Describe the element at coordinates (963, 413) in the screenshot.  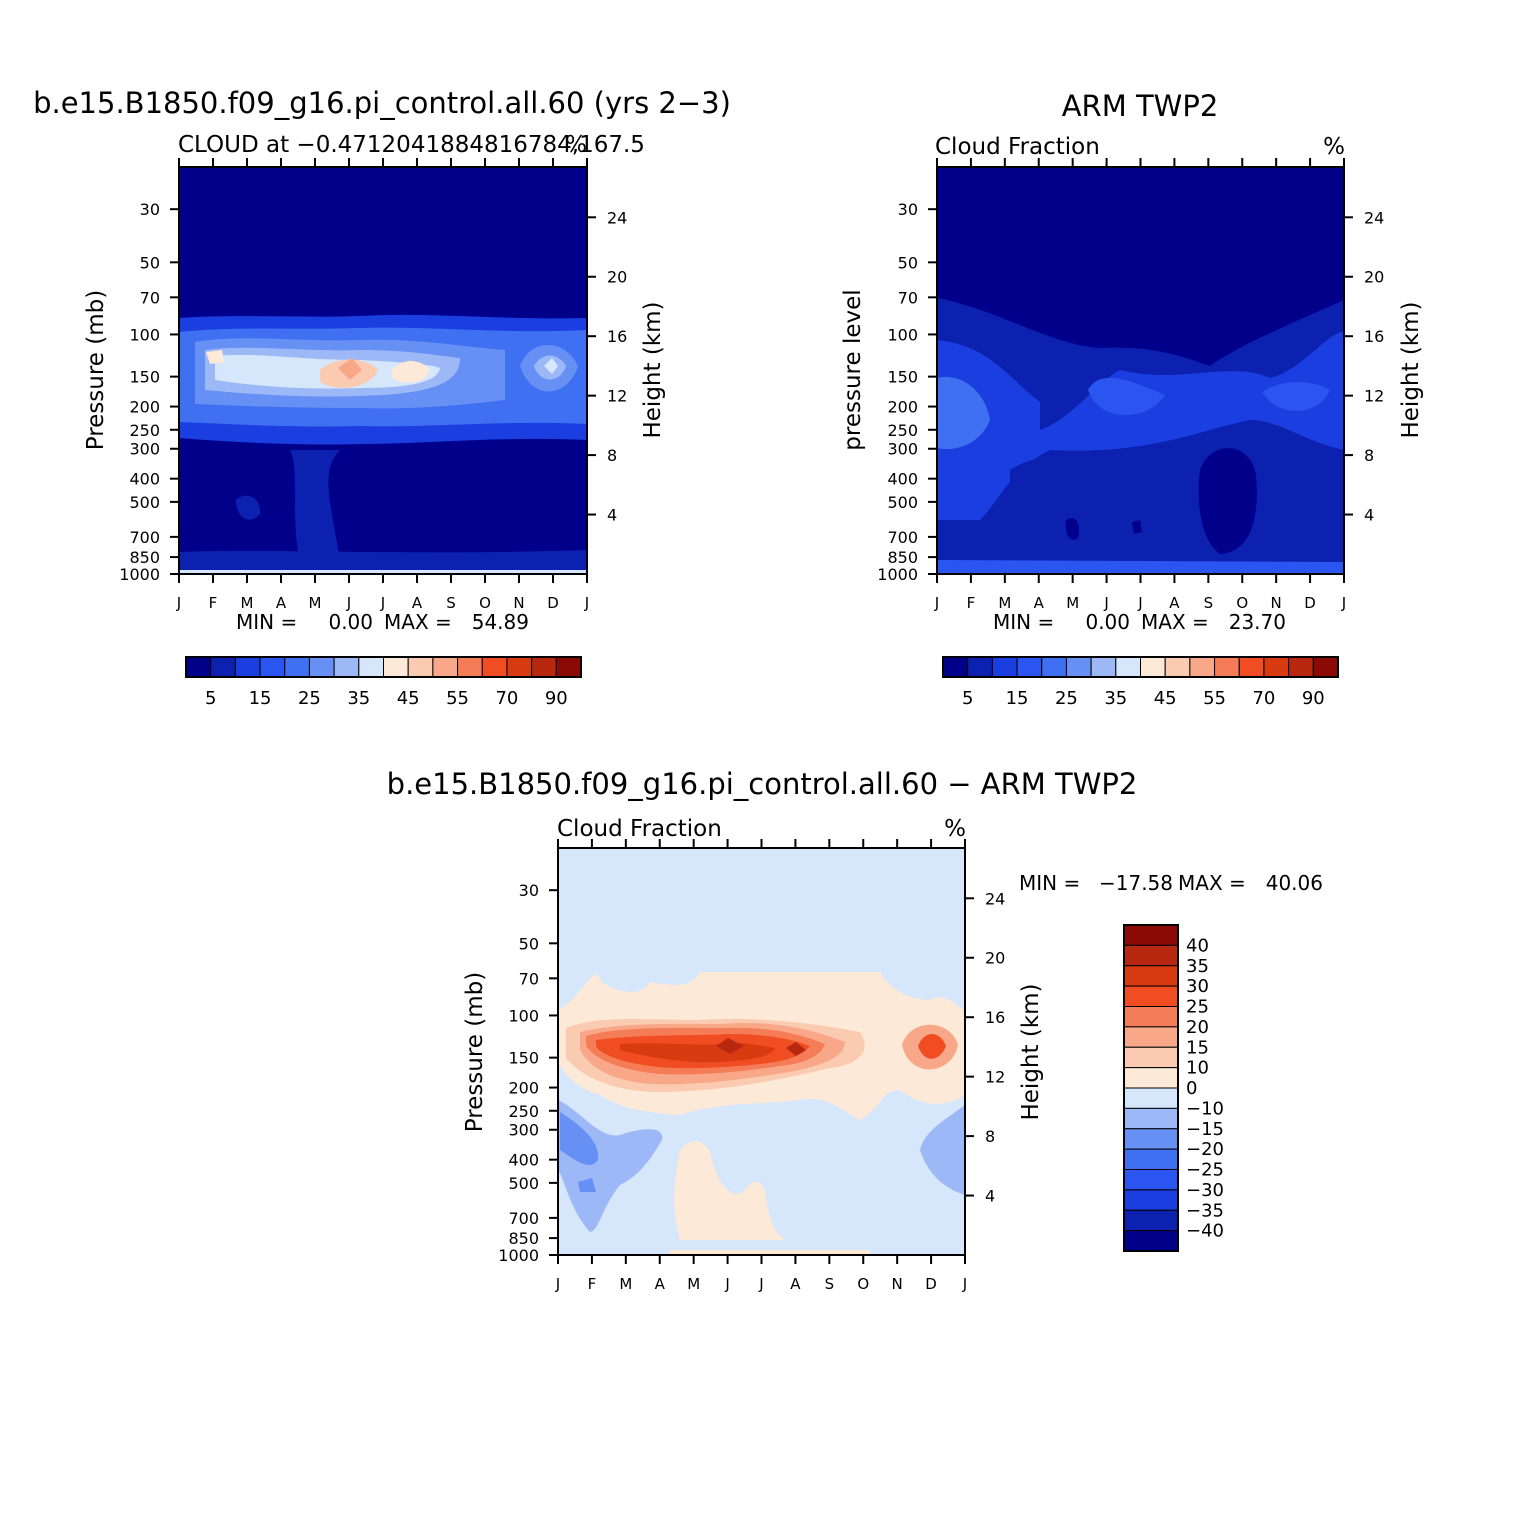
I see `obs-cloud-patch-jan` at that location.